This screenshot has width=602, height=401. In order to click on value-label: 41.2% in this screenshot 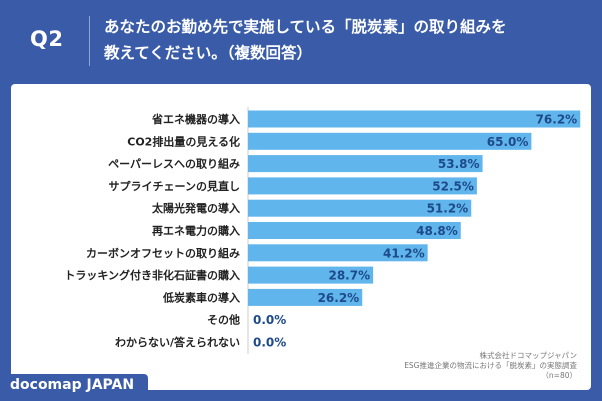, I will do `click(404, 253)`.